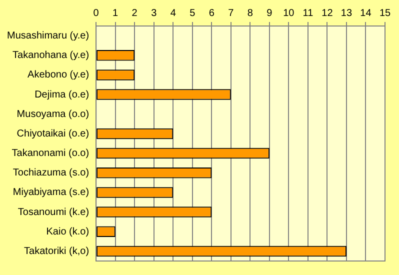 The image size is (399, 275). I want to click on x-tick-label: 11, so click(308, 13).